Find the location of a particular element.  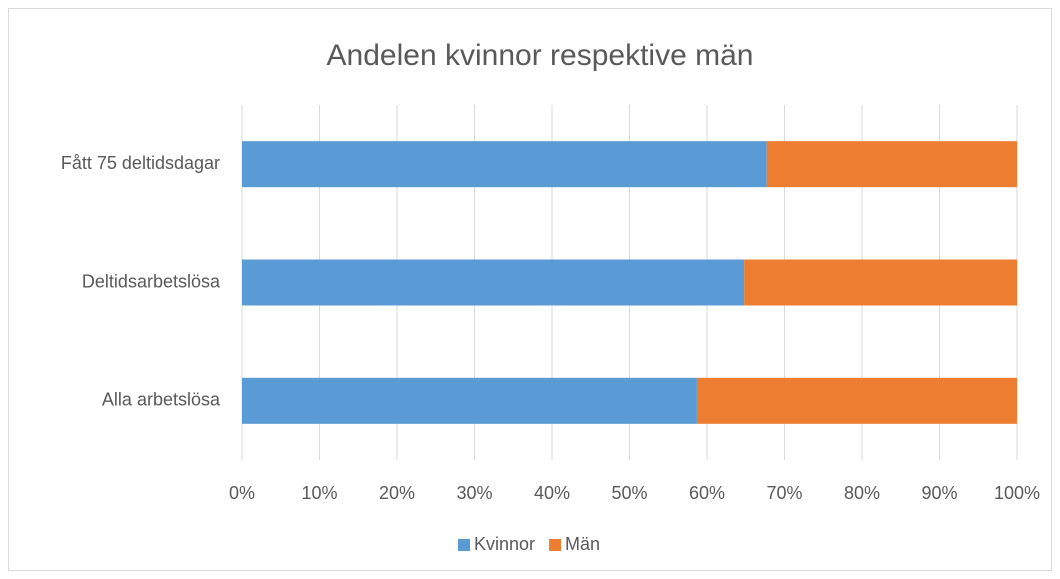

y-tick-label: Alla arbetslösa is located at coordinates (161, 400).